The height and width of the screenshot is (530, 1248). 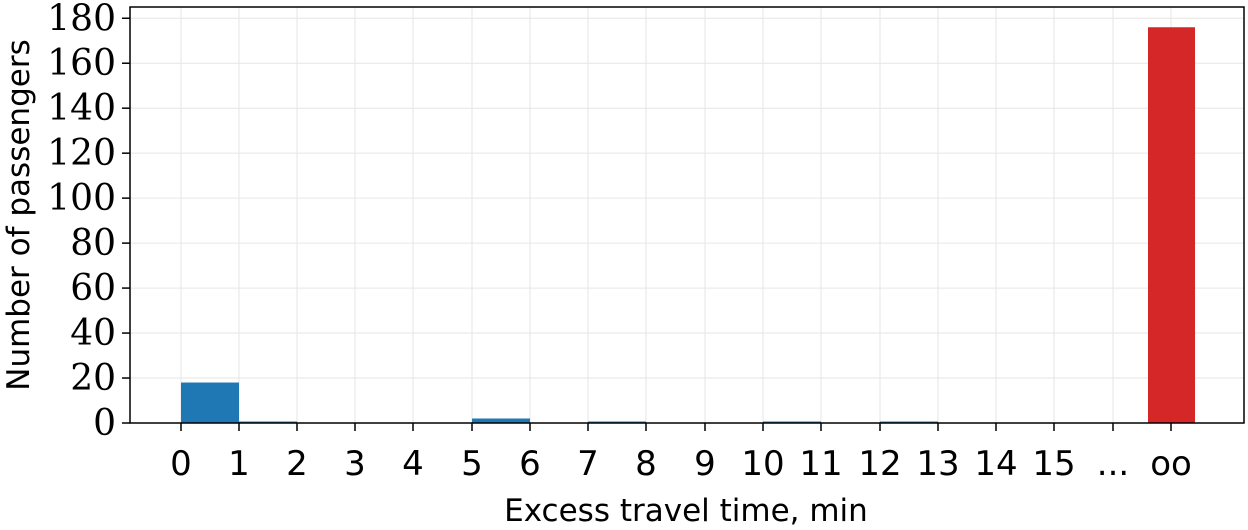 I want to click on x-tick-label: 4, so click(x=413, y=464).